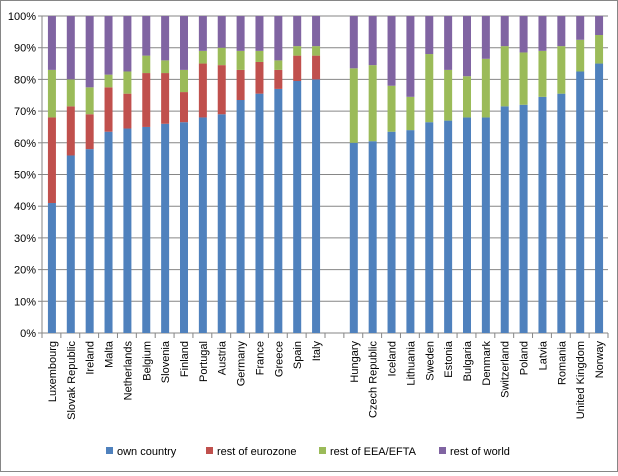 This screenshot has height=476, width=618. Describe the element at coordinates (374, 380) in the screenshot. I see `x-tick-label: Czech Republic` at that location.